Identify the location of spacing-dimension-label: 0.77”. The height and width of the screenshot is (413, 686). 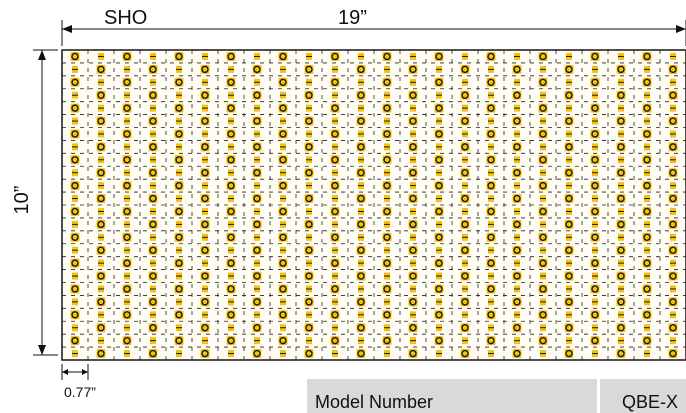
(80, 392).